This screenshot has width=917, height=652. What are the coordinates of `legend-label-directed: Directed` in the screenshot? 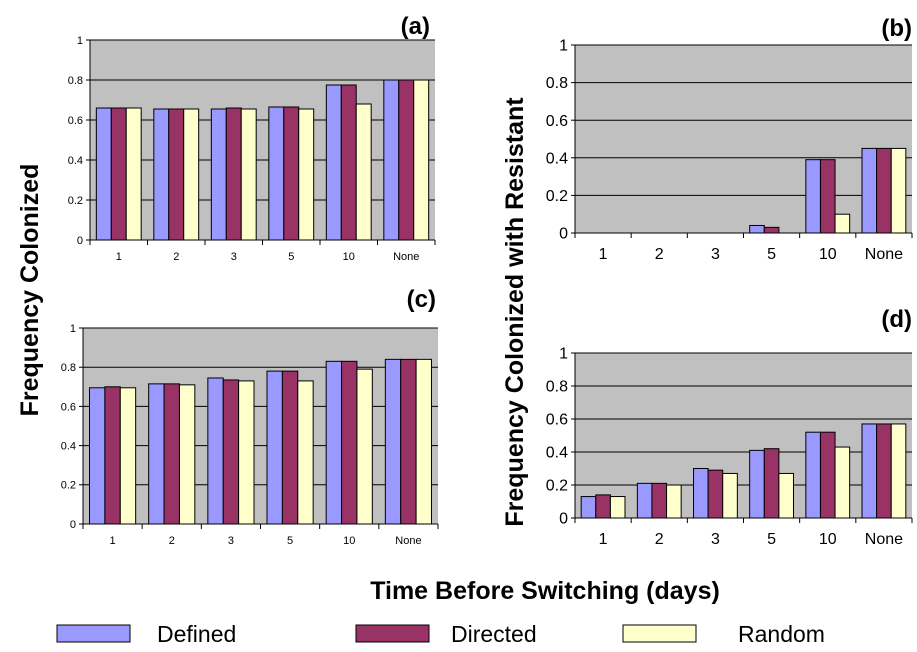 It's located at (494, 634).